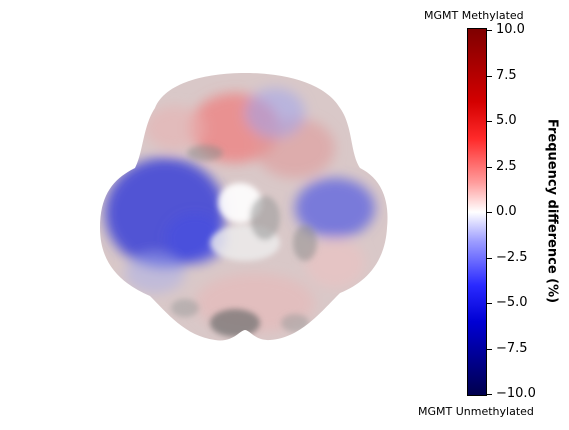  I want to click on methylated-label: MGMT Methylated, so click(474, 15).